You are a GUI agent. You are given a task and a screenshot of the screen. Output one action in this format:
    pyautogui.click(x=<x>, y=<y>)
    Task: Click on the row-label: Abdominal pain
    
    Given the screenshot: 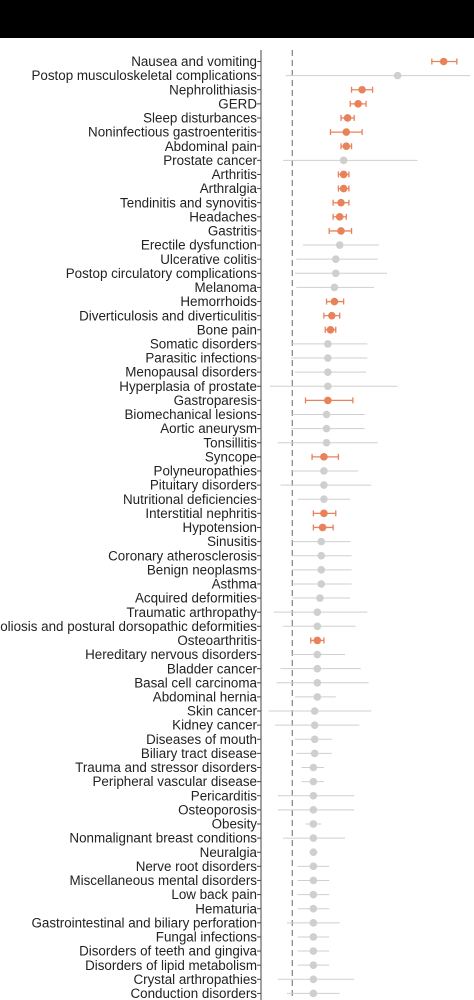 What is the action you would take?
    pyautogui.click(x=211, y=146)
    